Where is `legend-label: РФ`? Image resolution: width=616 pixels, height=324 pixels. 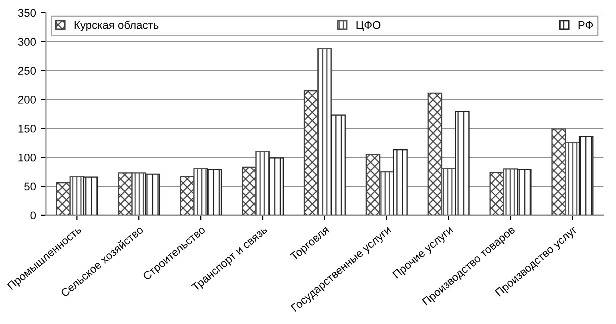
legend-label: РФ is located at coordinates (586, 25).